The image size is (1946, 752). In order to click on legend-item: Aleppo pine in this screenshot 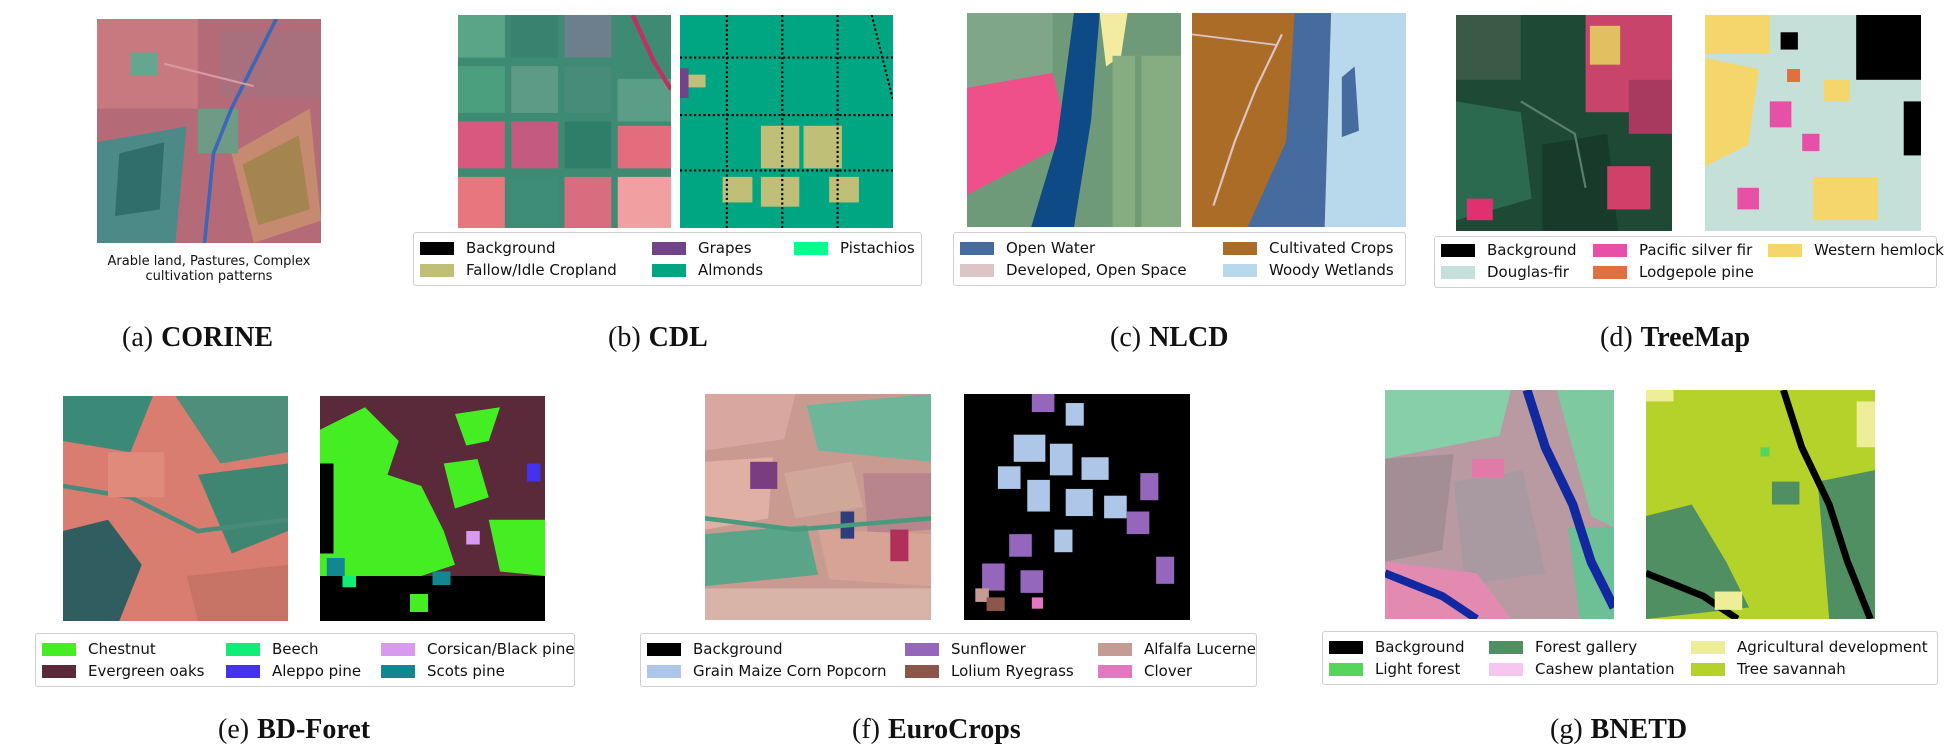, I will do `click(293, 671)`.